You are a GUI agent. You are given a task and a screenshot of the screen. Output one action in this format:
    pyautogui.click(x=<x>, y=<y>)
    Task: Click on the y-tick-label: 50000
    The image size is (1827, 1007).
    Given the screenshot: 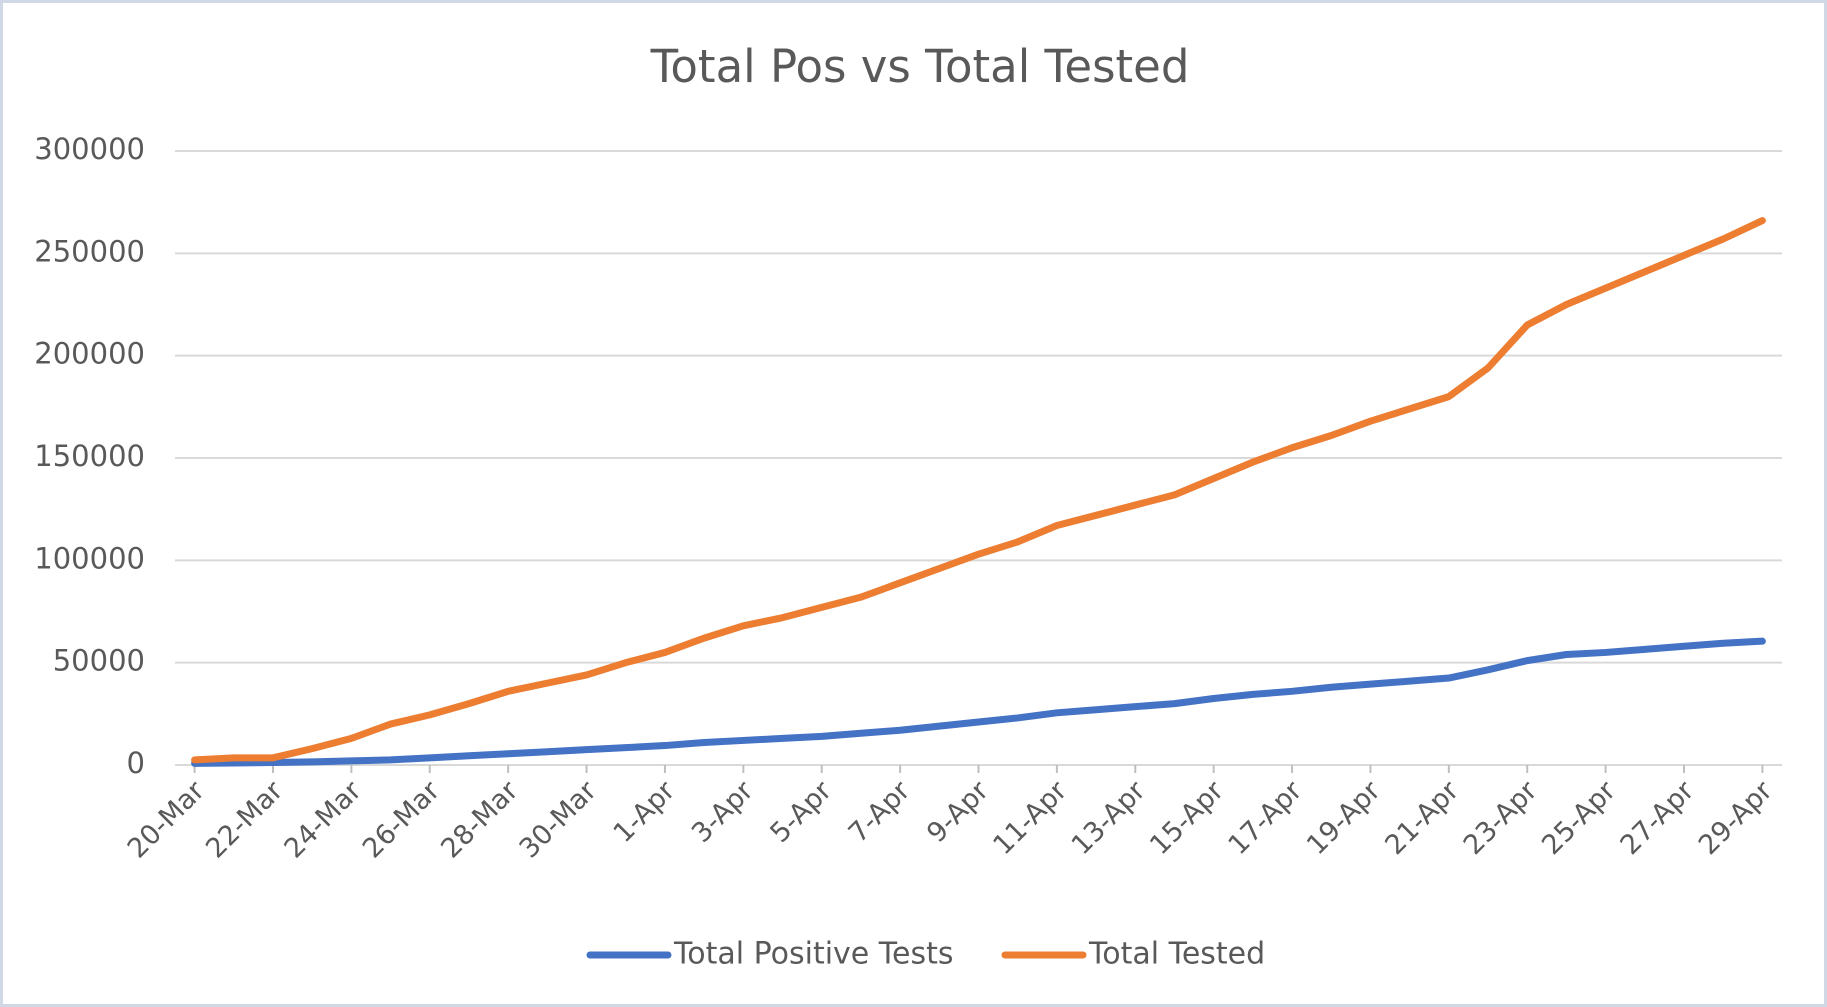 What is the action you would take?
    pyautogui.click(x=99, y=661)
    